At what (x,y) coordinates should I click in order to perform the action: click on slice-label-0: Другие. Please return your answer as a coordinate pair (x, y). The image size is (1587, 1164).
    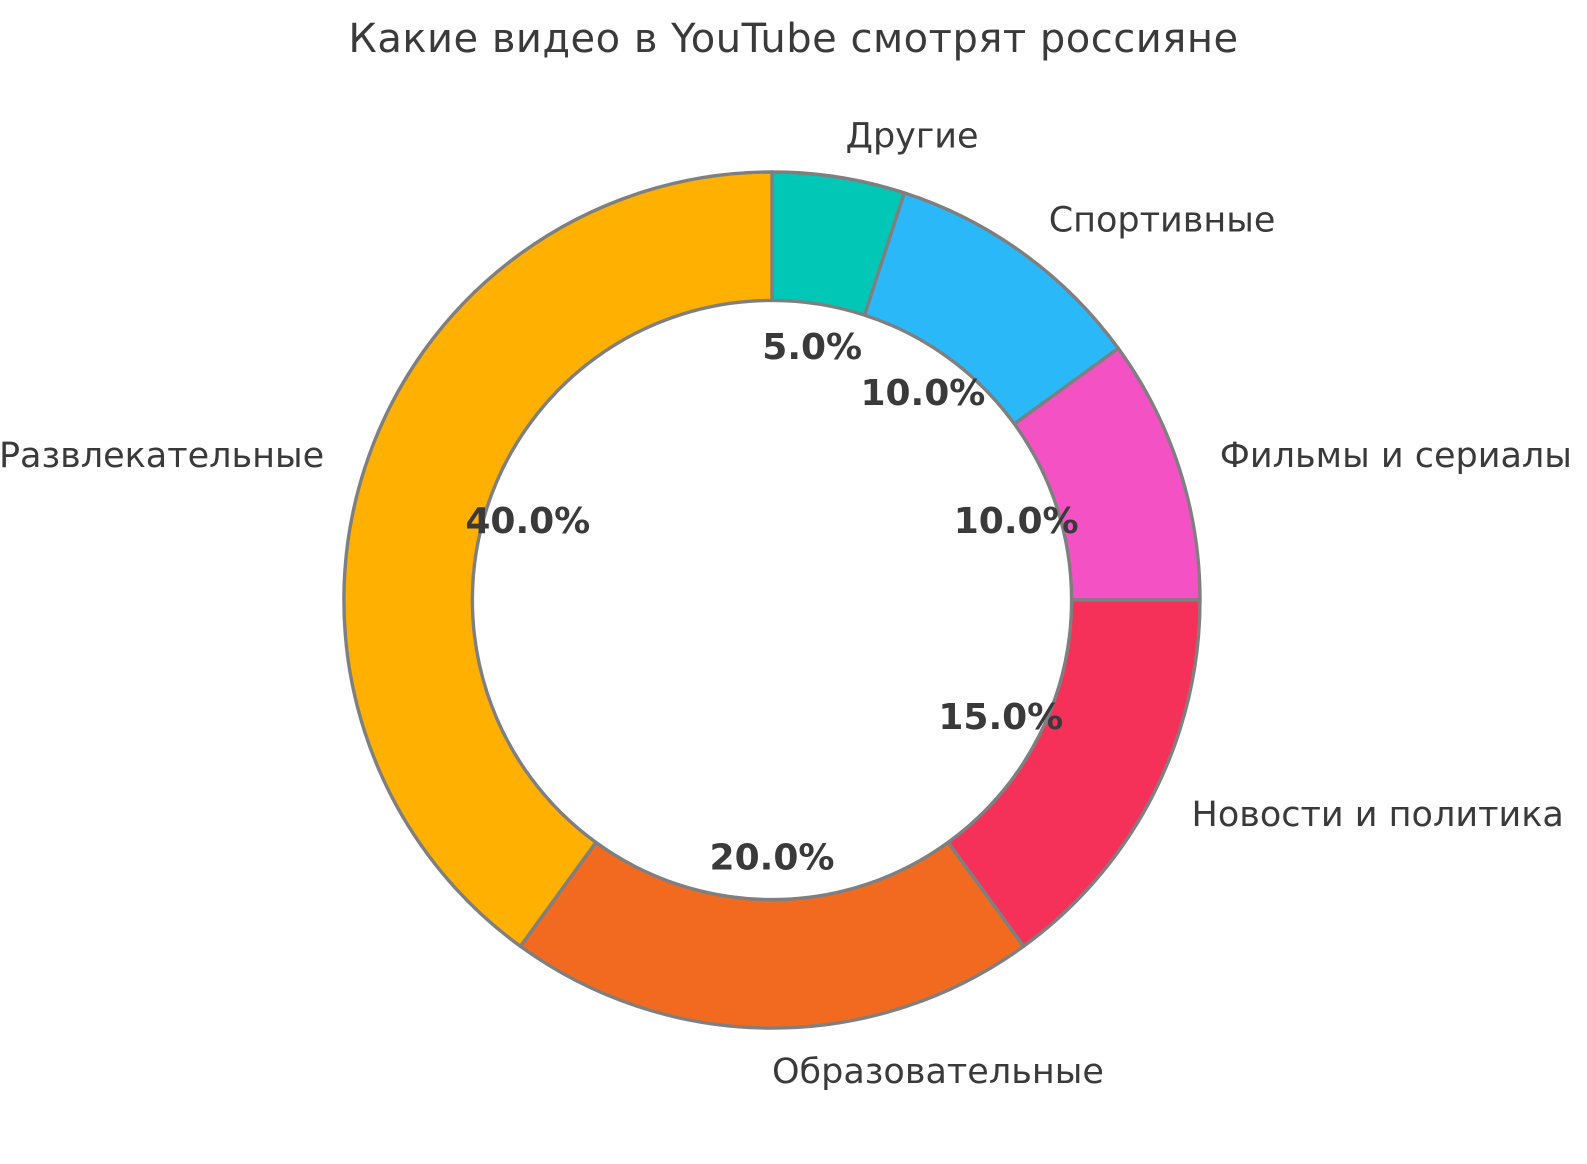
    Looking at the image, I should click on (912, 136).